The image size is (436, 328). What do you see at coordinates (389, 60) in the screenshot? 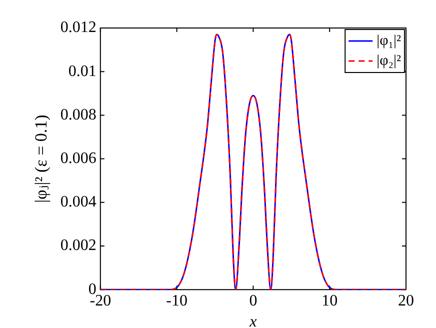
I see `legend-label: |φ₂|²` at bounding box center [389, 60].